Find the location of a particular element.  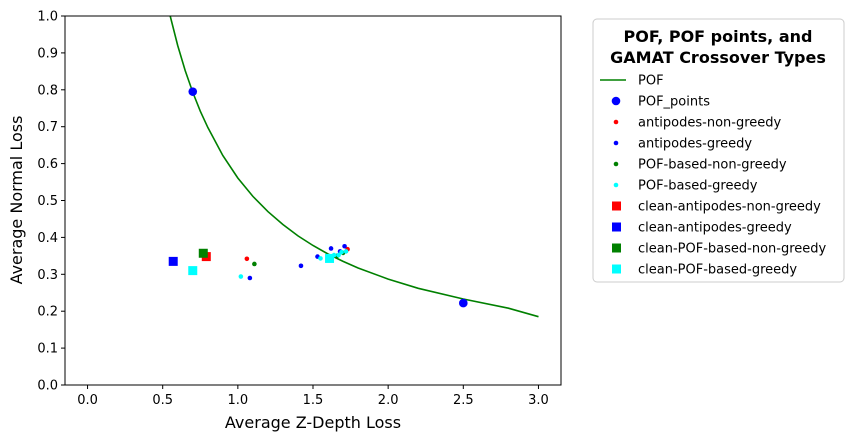

legend-handle-clean-antipodes-non-greedy is located at coordinates (616, 206).